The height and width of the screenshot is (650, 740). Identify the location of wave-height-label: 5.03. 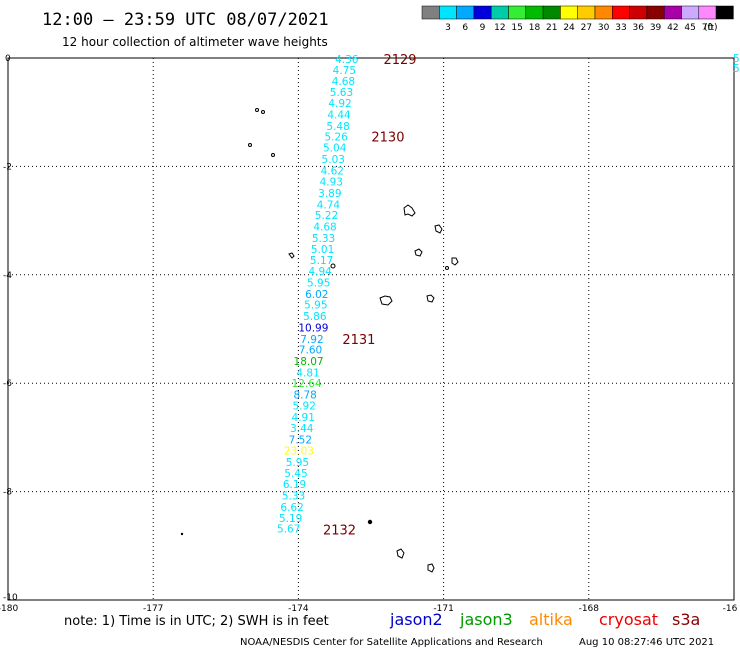
(333, 160).